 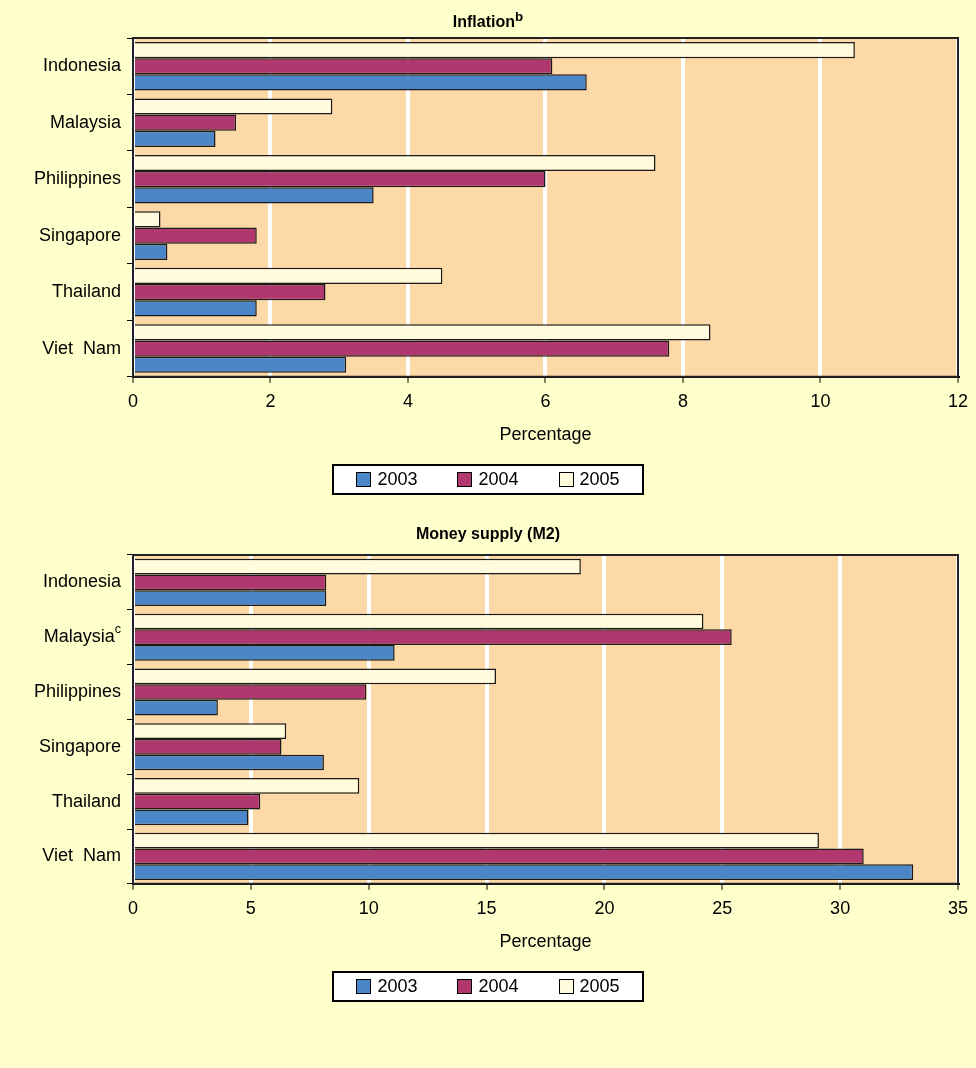 I want to click on x-tick-label: 30, so click(x=840, y=907).